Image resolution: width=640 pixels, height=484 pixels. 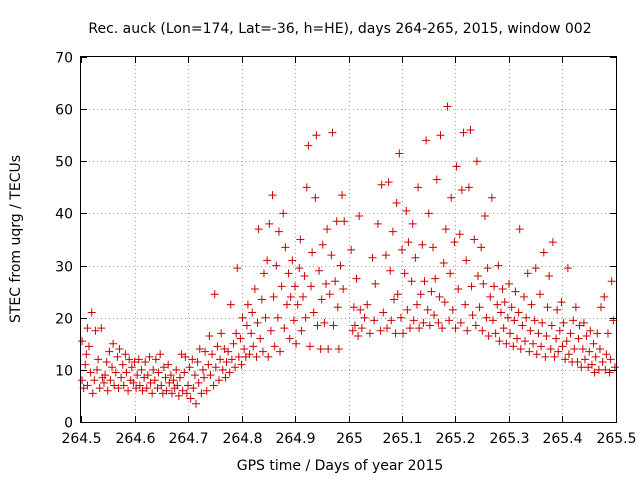 I want to click on y-tick-label: 20, so click(x=64, y=320).